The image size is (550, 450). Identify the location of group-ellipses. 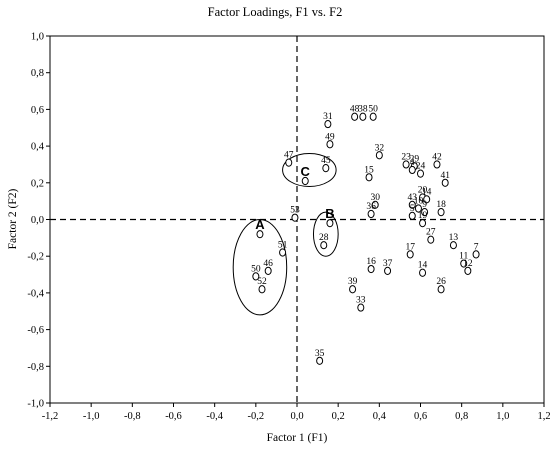
(285, 234).